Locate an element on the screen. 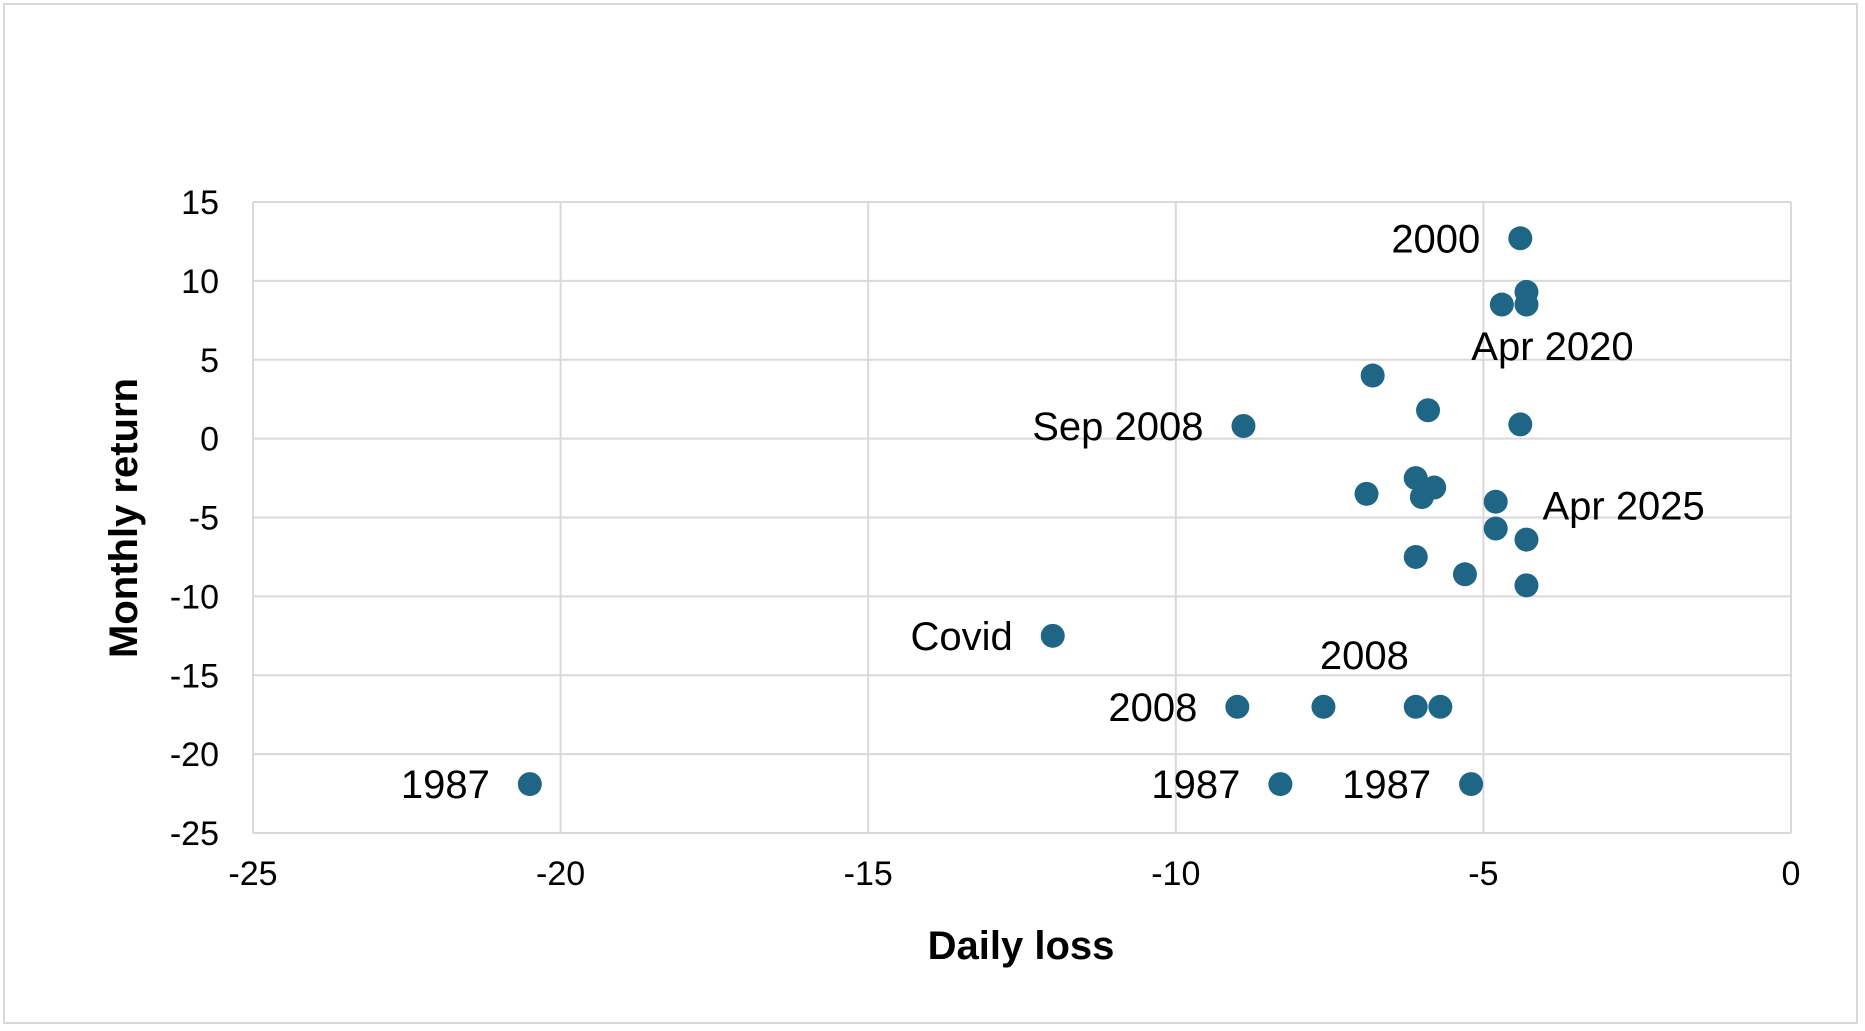 The height and width of the screenshot is (1031, 1865). y-tick-label: 15 is located at coordinates (200, 203).